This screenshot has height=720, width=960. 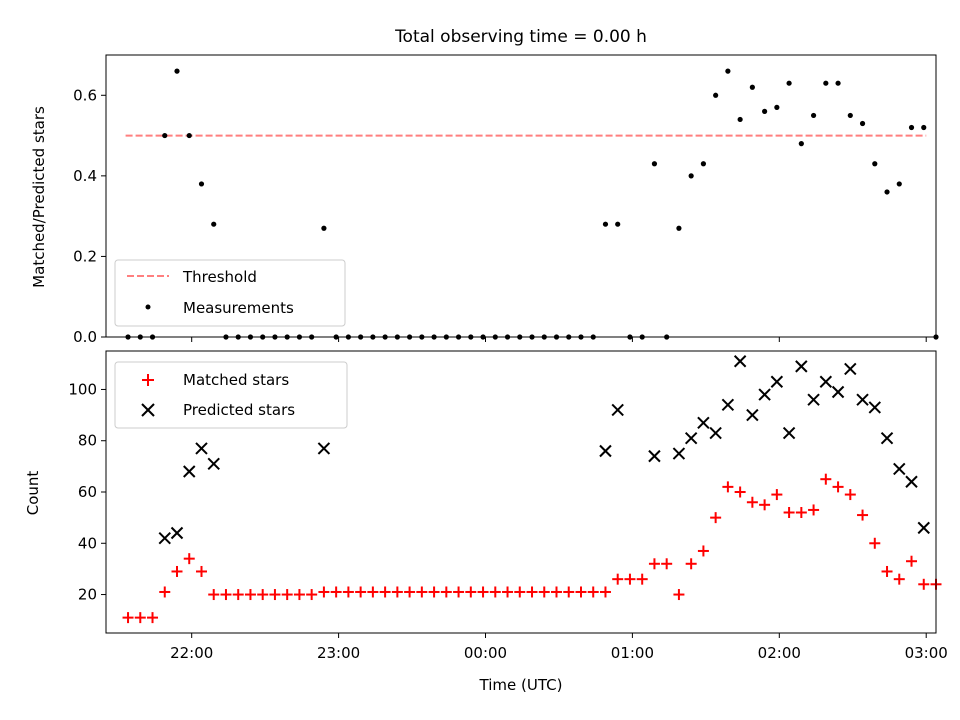 What do you see at coordinates (82, 389) in the screenshot?
I see `y-tick-label: 100` at bounding box center [82, 389].